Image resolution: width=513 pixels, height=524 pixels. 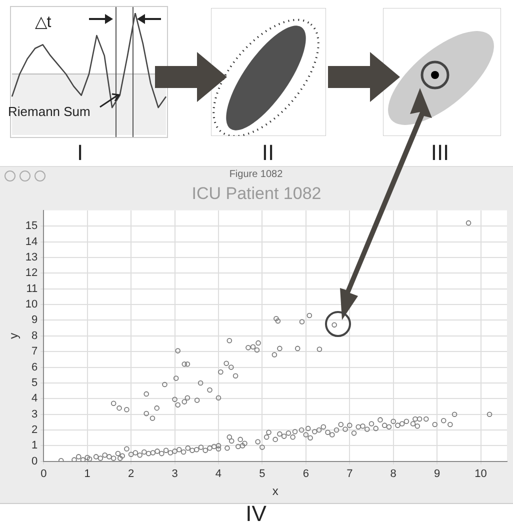 I want to click on y-tick-label: 14, so click(x=31, y=242).